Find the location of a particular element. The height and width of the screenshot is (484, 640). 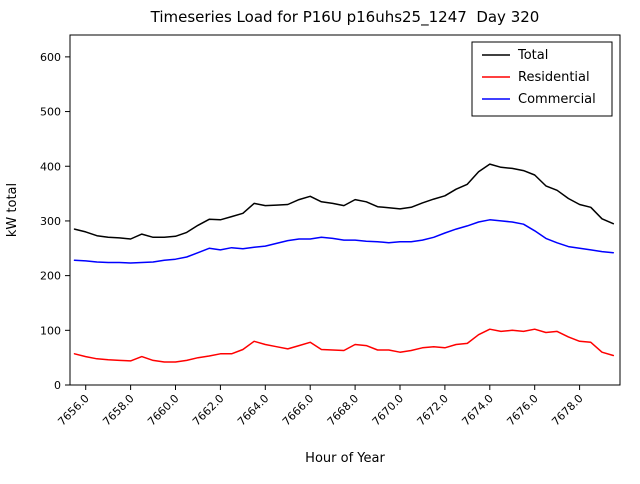

y-tick-label: 500 is located at coordinates (50, 112).